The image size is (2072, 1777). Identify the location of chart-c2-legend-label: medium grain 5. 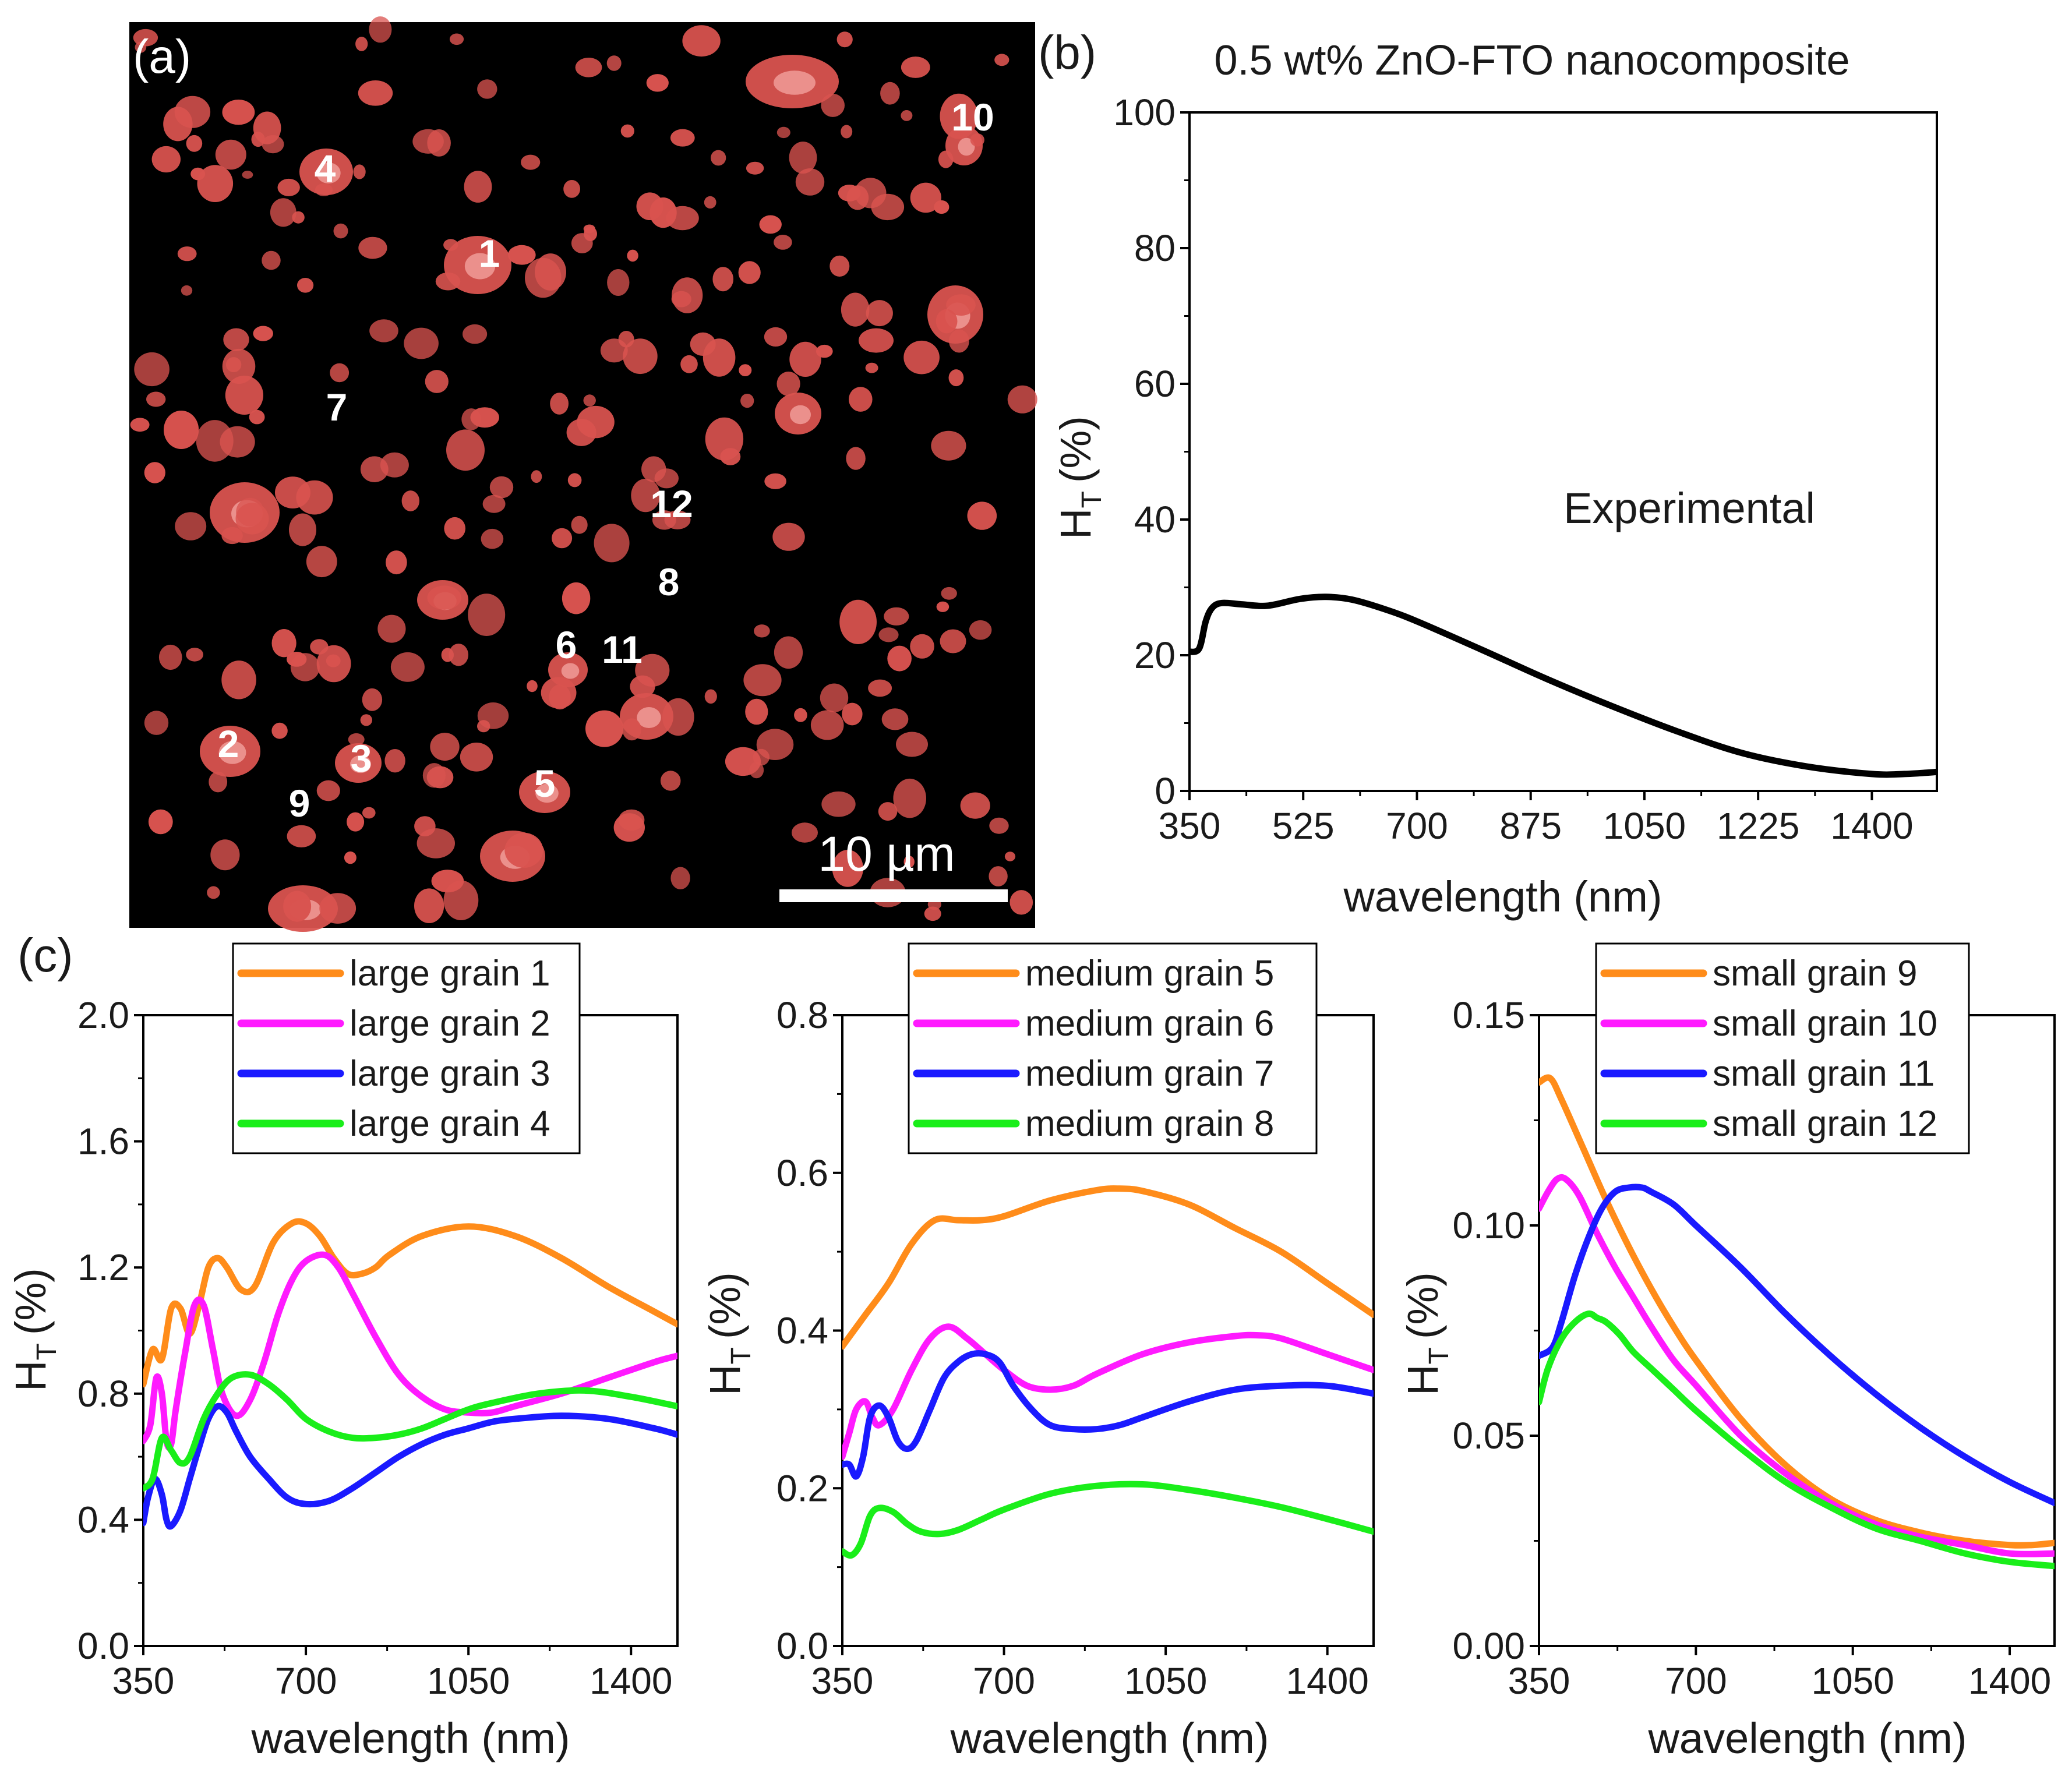
(1150, 973).